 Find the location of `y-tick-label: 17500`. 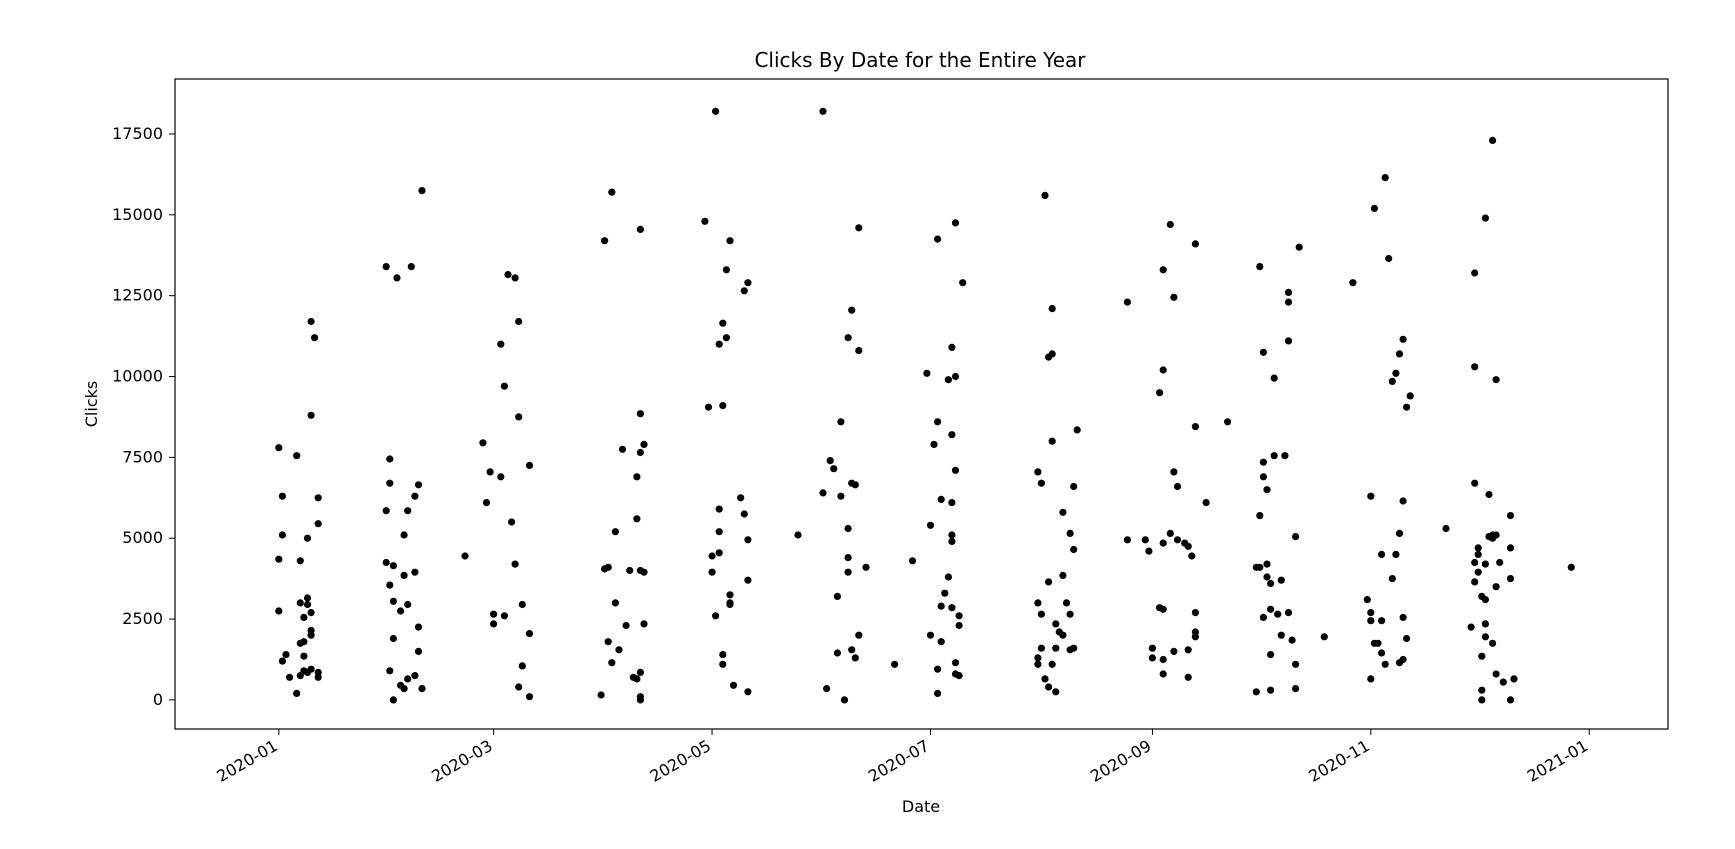

y-tick-label: 17500 is located at coordinates (137, 133).